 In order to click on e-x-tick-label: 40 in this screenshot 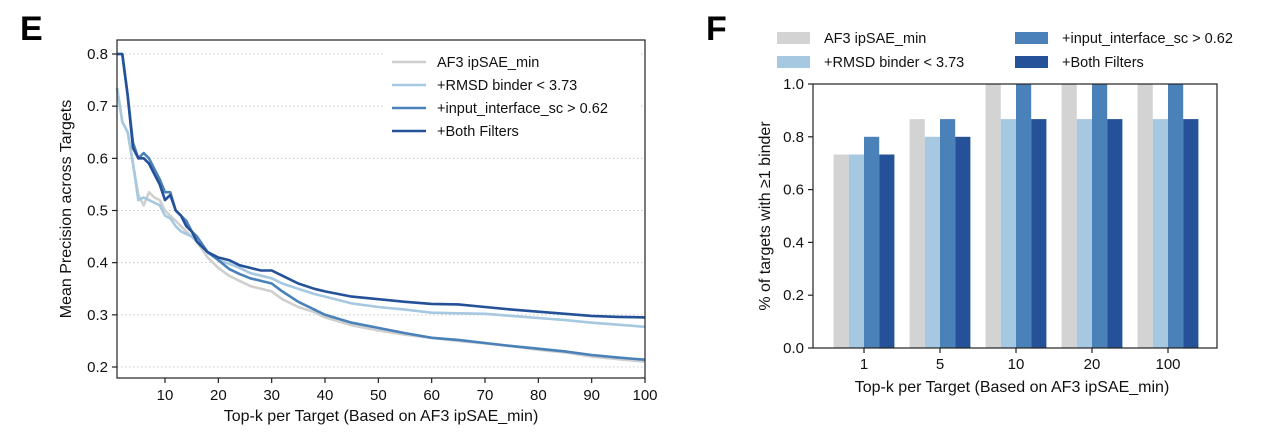, I will do `click(325, 395)`.